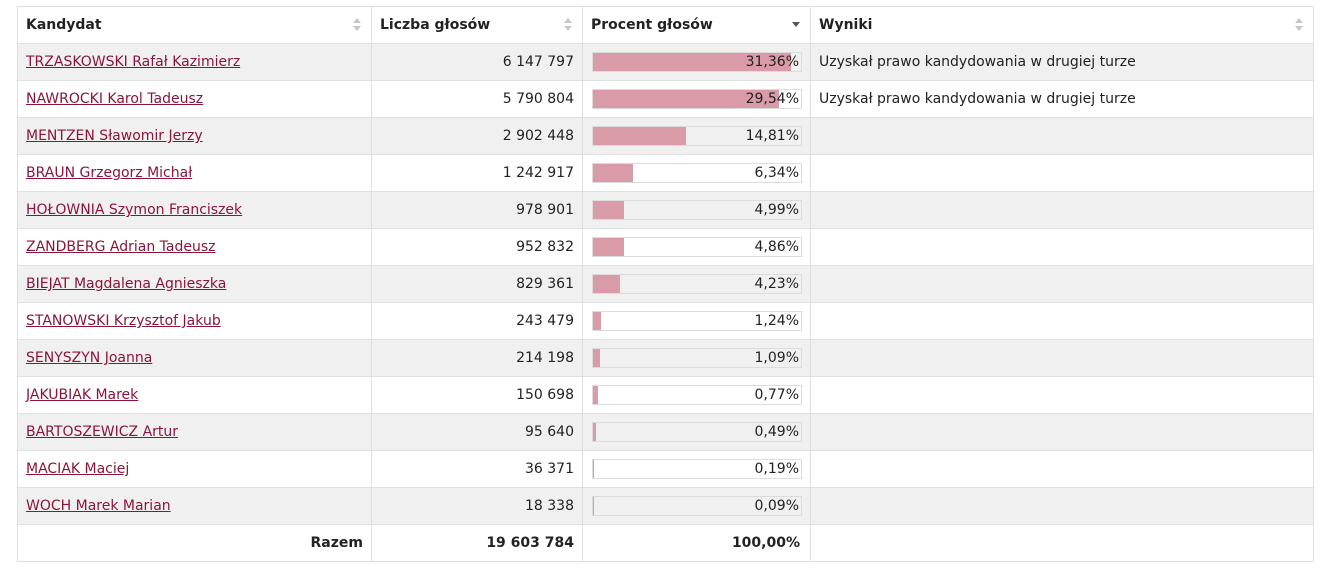 The image size is (1322, 585). What do you see at coordinates (776, 210) in the screenshot?
I see `percent-value: 4,99%` at bounding box center [776, 210].